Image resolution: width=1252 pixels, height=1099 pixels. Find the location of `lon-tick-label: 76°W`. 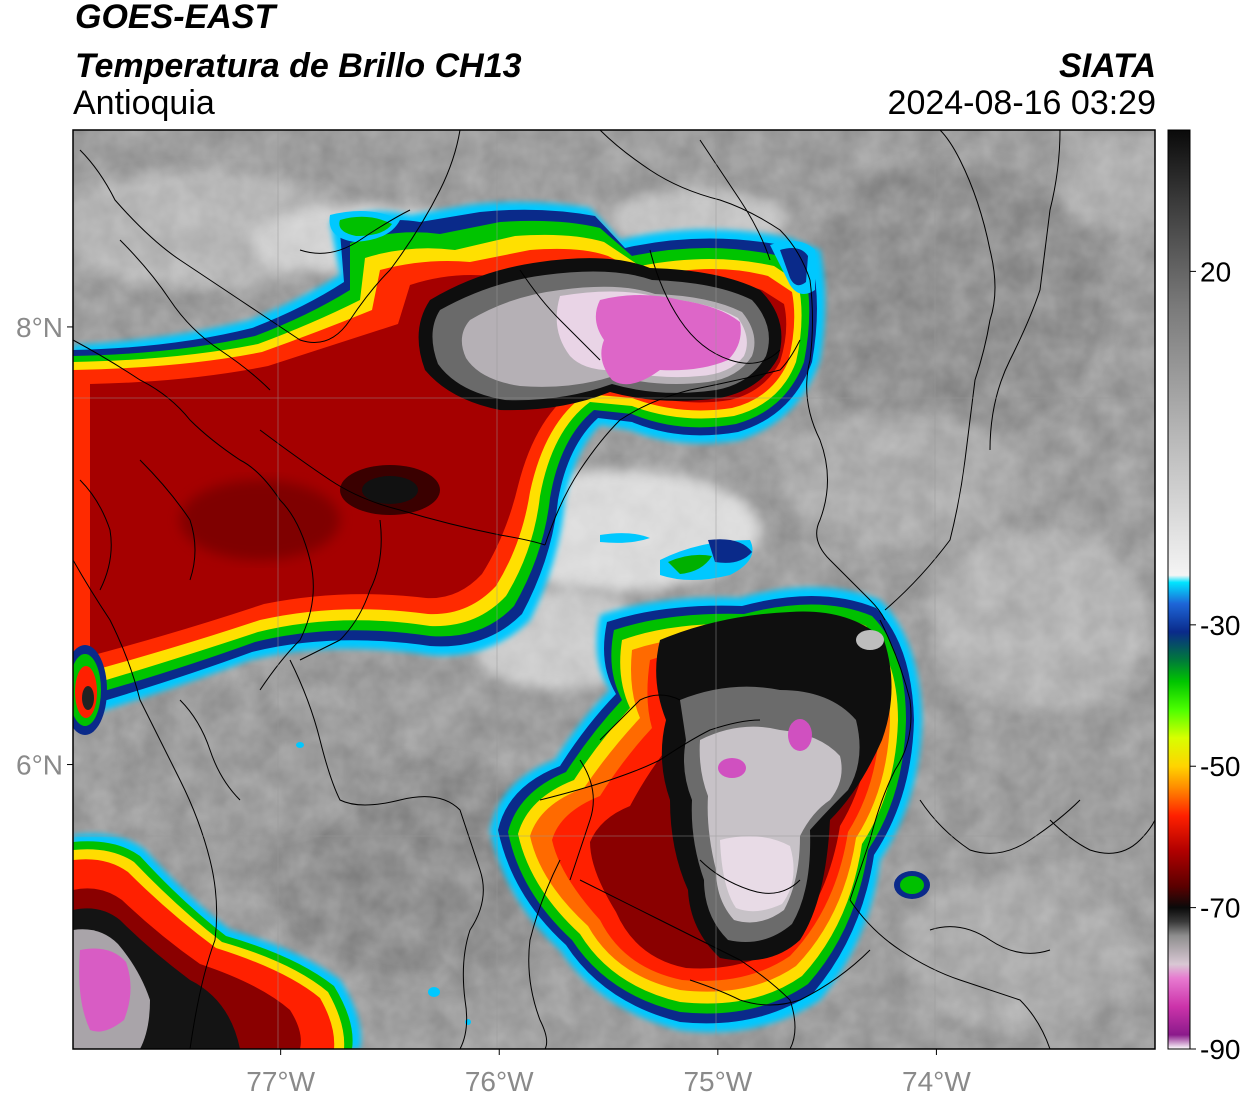

lon-tick-label: 76°W is located at coordinates (499, 1081).